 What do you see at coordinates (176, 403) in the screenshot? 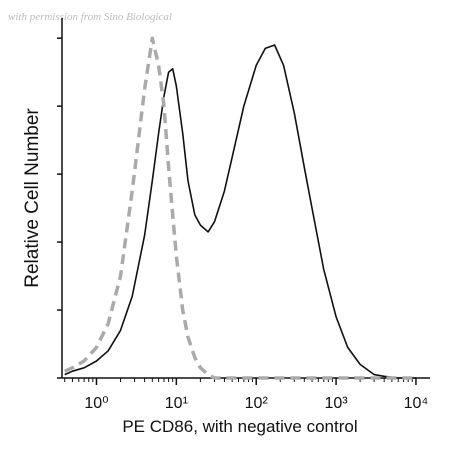
I see `x-tick-label: 10¹` at bounding box center [176, 403].